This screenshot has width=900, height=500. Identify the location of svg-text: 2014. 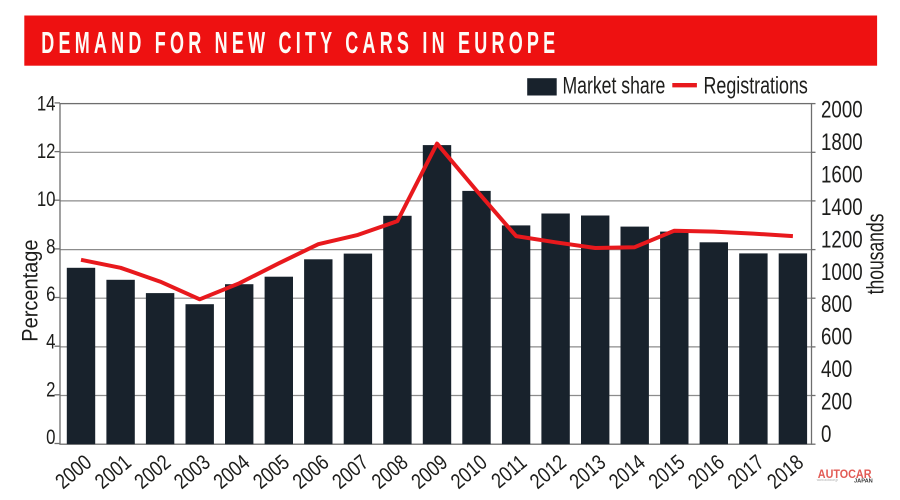
(628, 472).